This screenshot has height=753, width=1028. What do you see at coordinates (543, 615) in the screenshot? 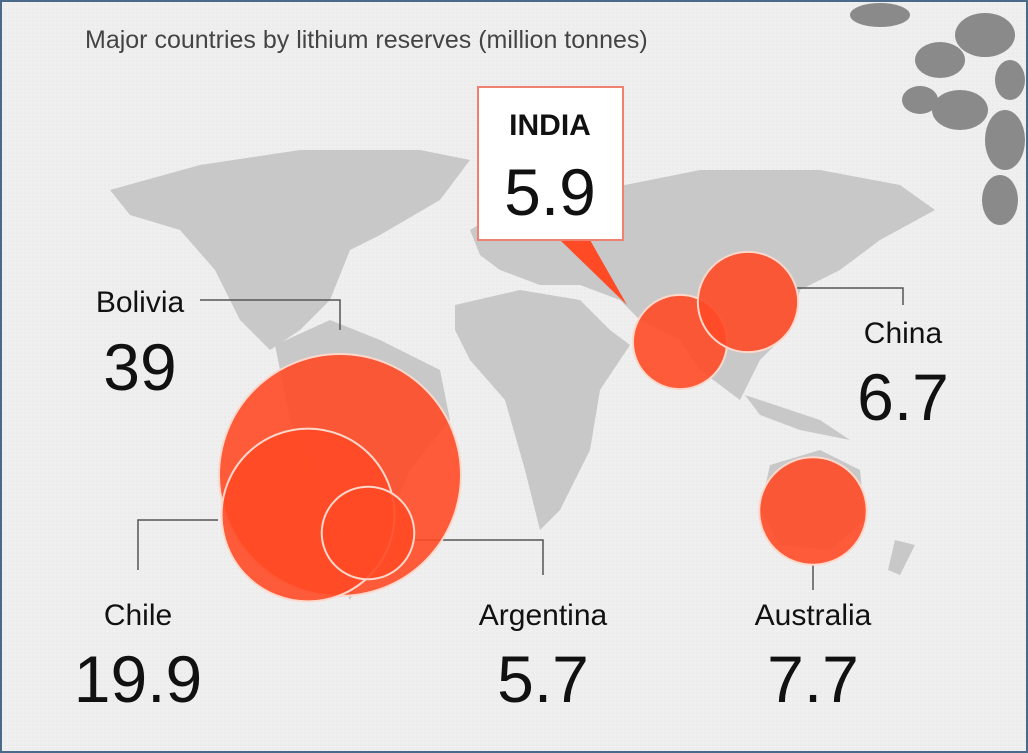
I see `country-label: Argentina` at bounding box center [543, 615].